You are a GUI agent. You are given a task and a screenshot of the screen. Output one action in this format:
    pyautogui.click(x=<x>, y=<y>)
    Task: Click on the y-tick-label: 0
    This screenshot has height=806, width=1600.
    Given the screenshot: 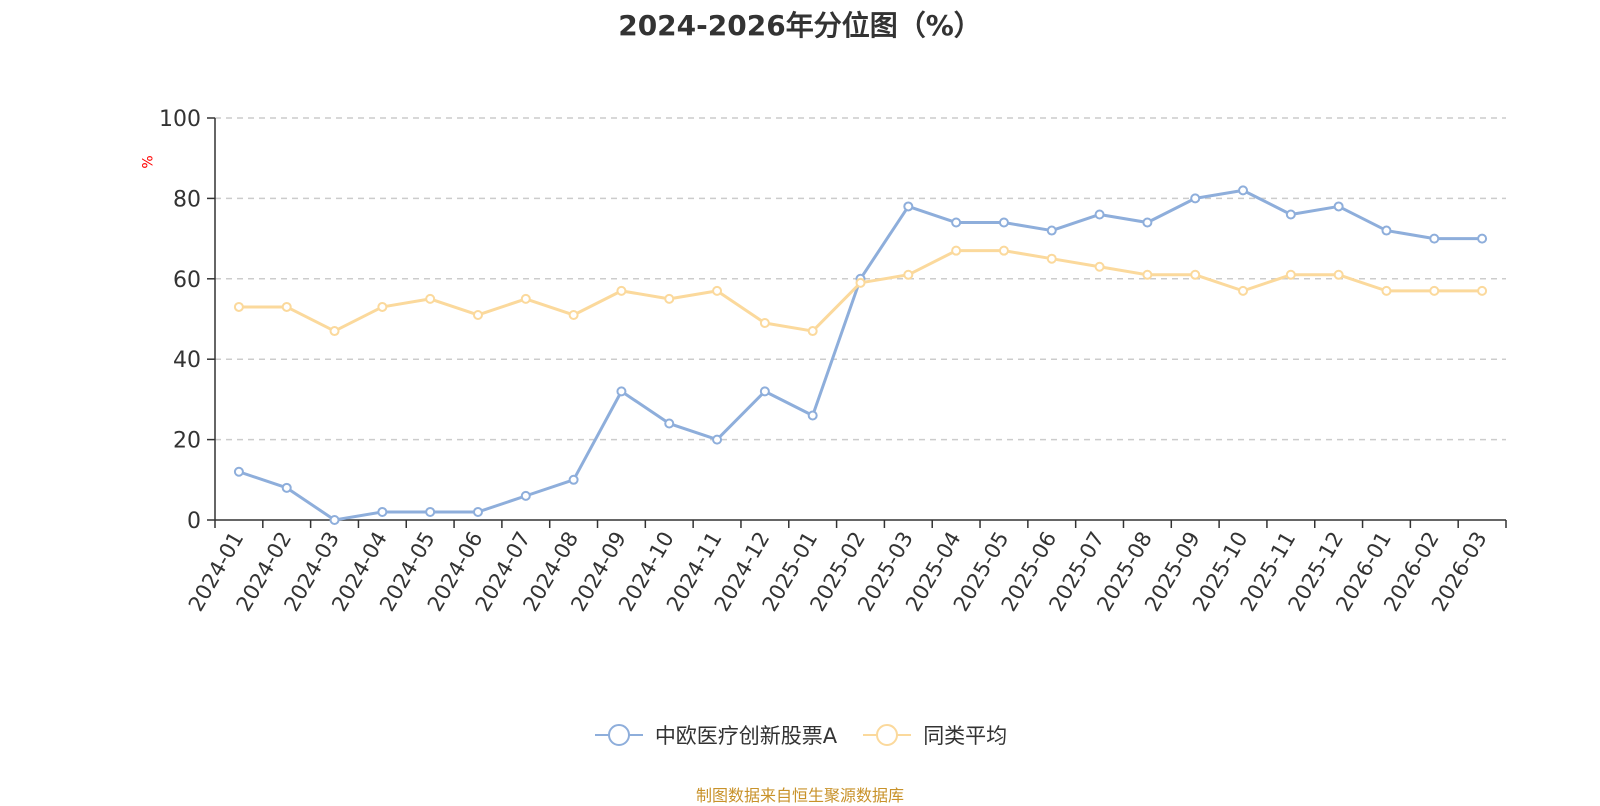 What is the action you would take?
    pyautogui.click(x=194, y=521)
    